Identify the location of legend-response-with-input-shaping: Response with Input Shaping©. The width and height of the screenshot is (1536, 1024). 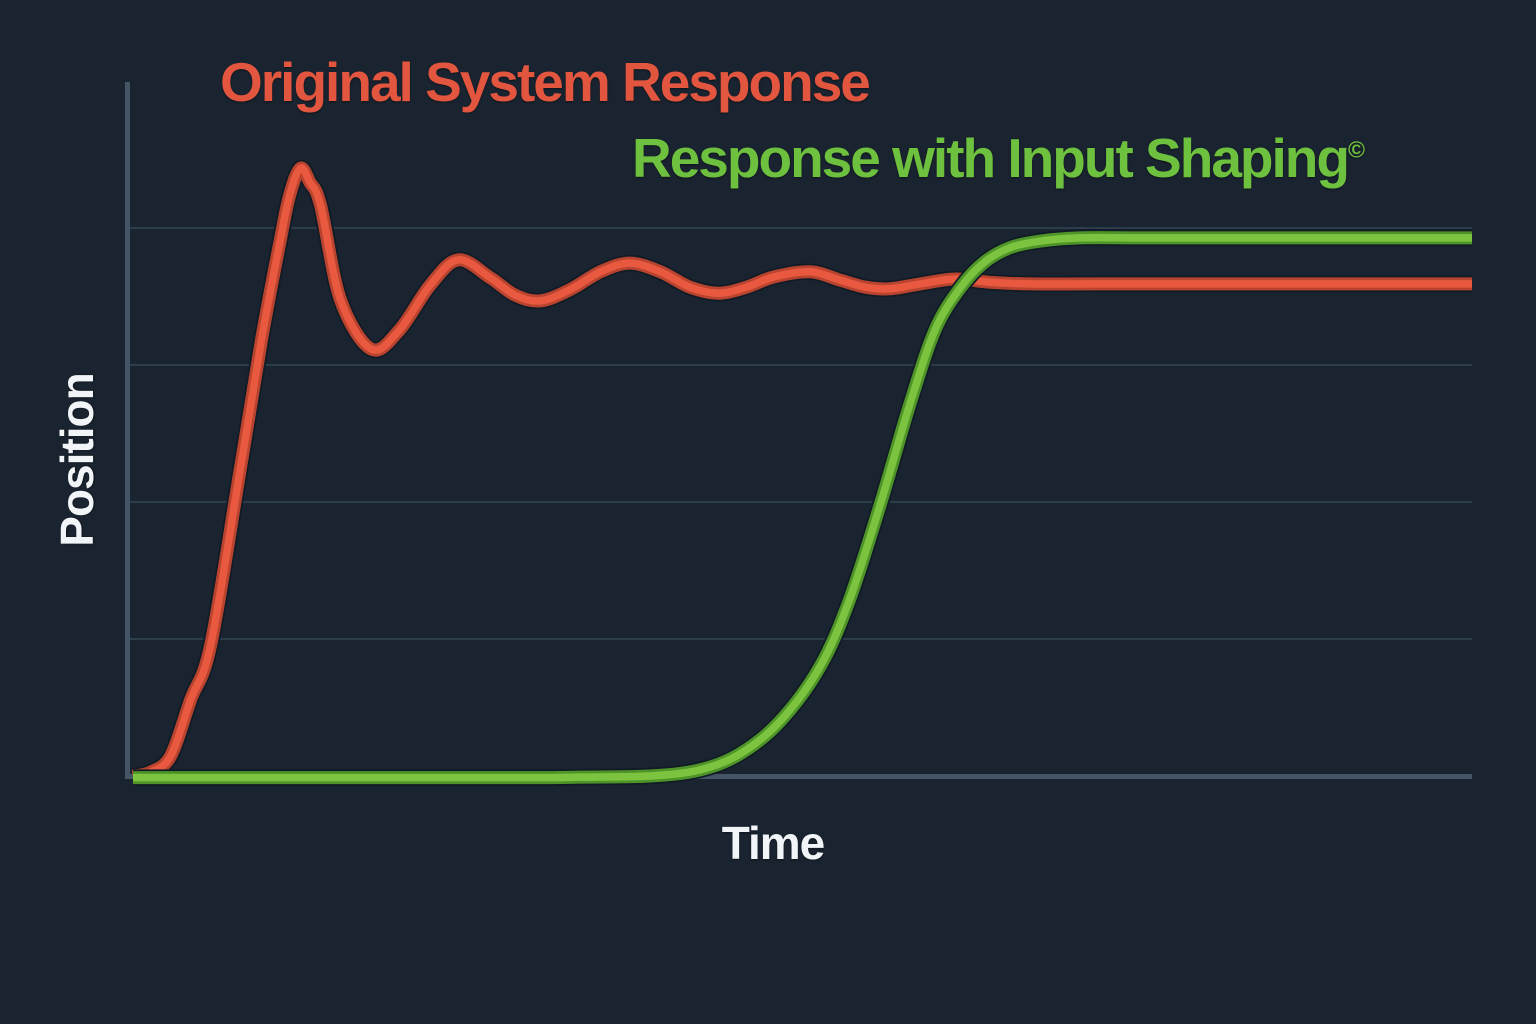
(998, 158).